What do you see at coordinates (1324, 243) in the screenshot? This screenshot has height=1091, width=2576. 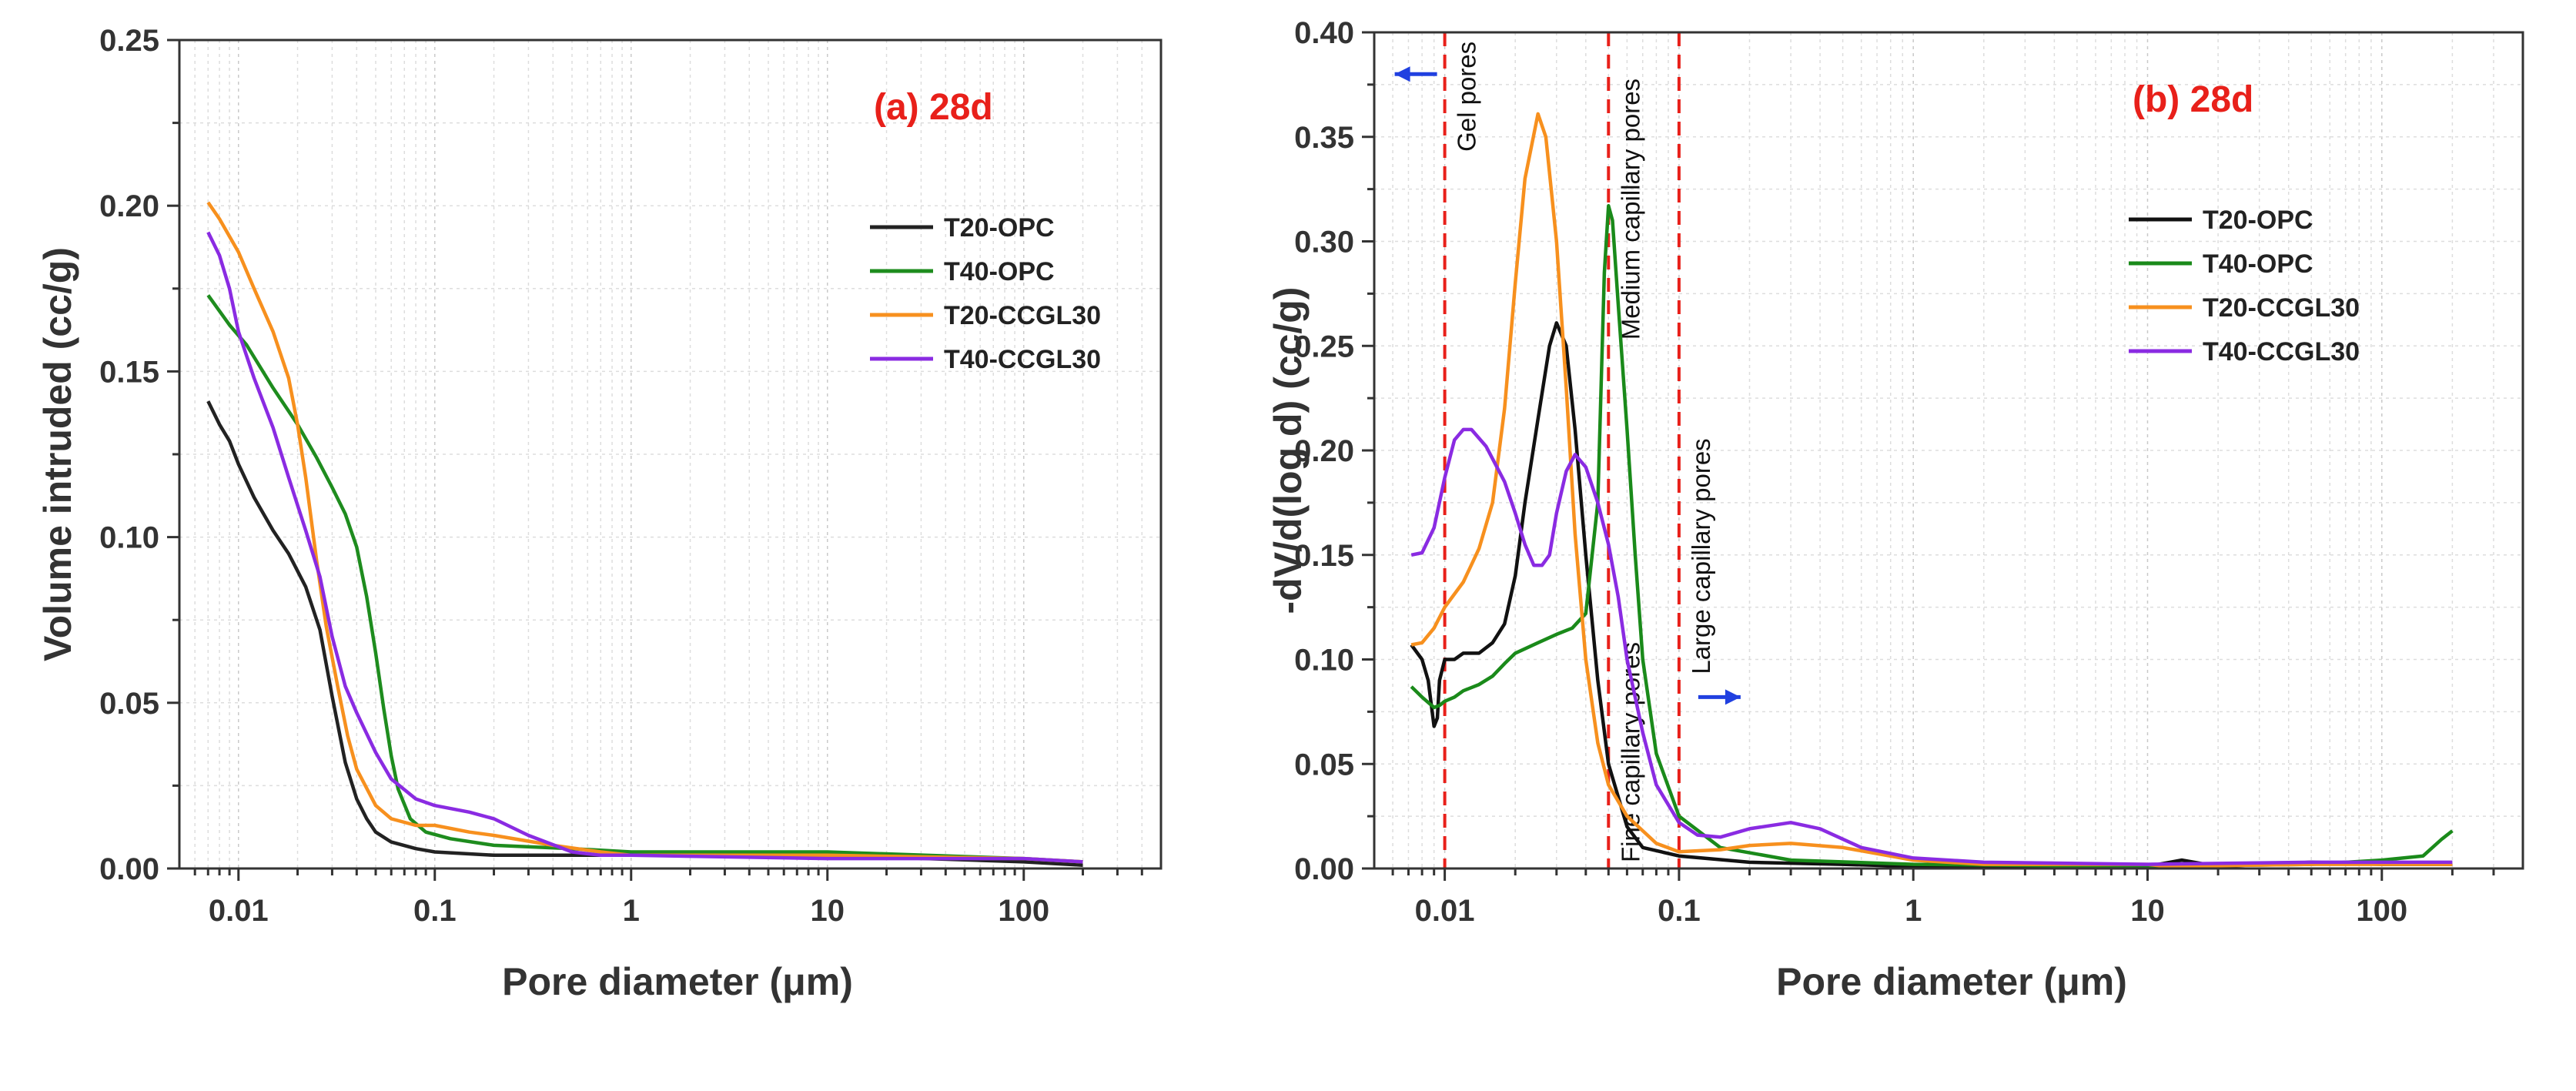 I see `y-tick-label: 0.30` at bounding box center [1324, 243].